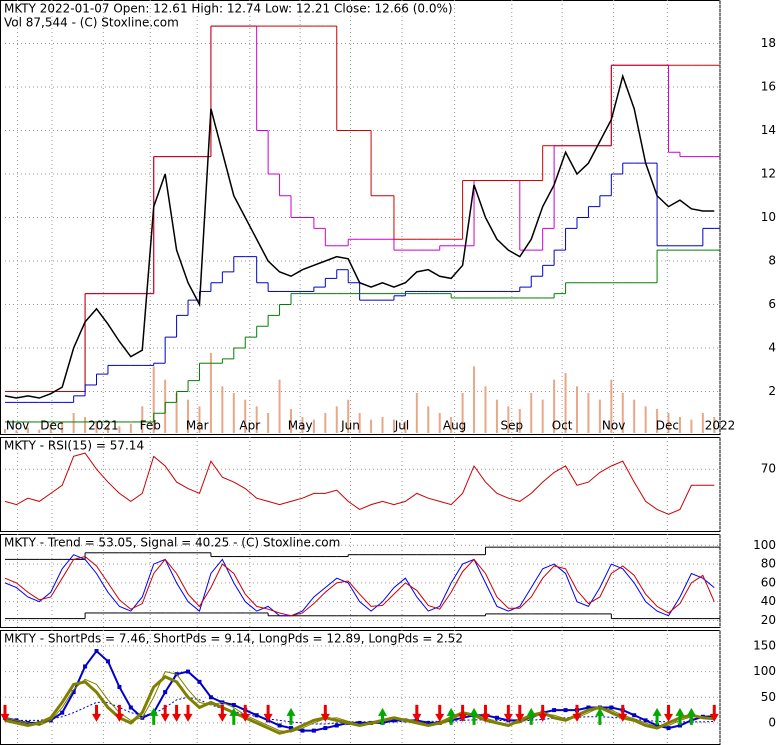 The image size is (780, 745). I want to click on x-tick-label: Aug, so click(454, 426).